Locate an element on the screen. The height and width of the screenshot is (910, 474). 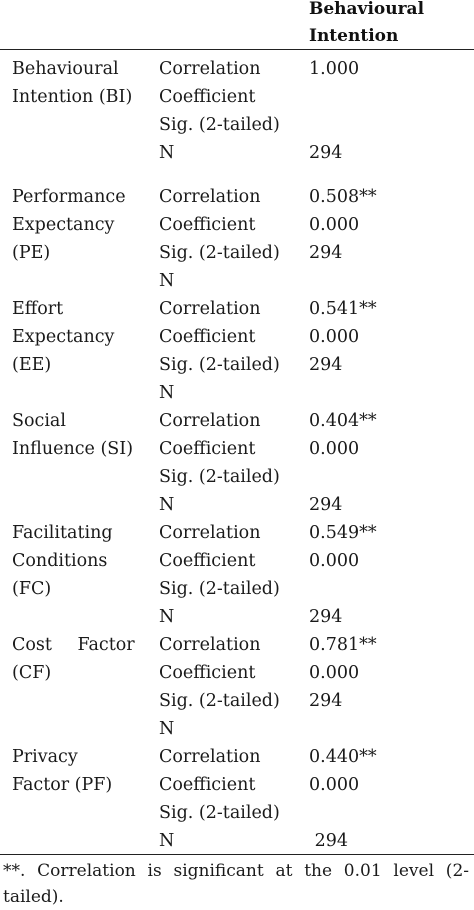
column-header-line2: Intention is located at coordinates (354, 36).